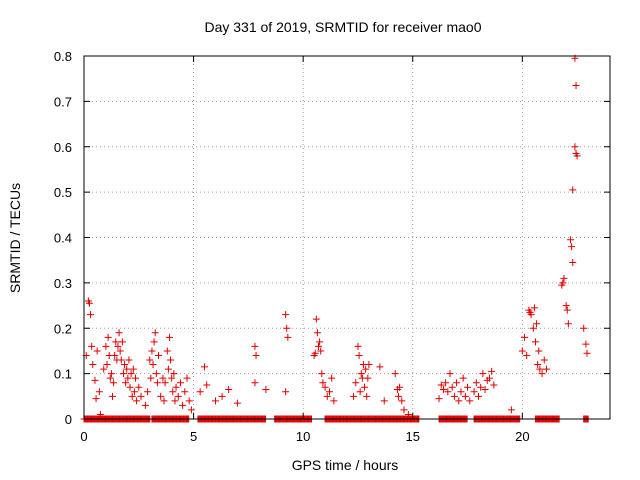  What do you see at coordinates (63, 283) in the screenshot?
I see `y-tick-label: 0.3` at bounding box center [63, 283].